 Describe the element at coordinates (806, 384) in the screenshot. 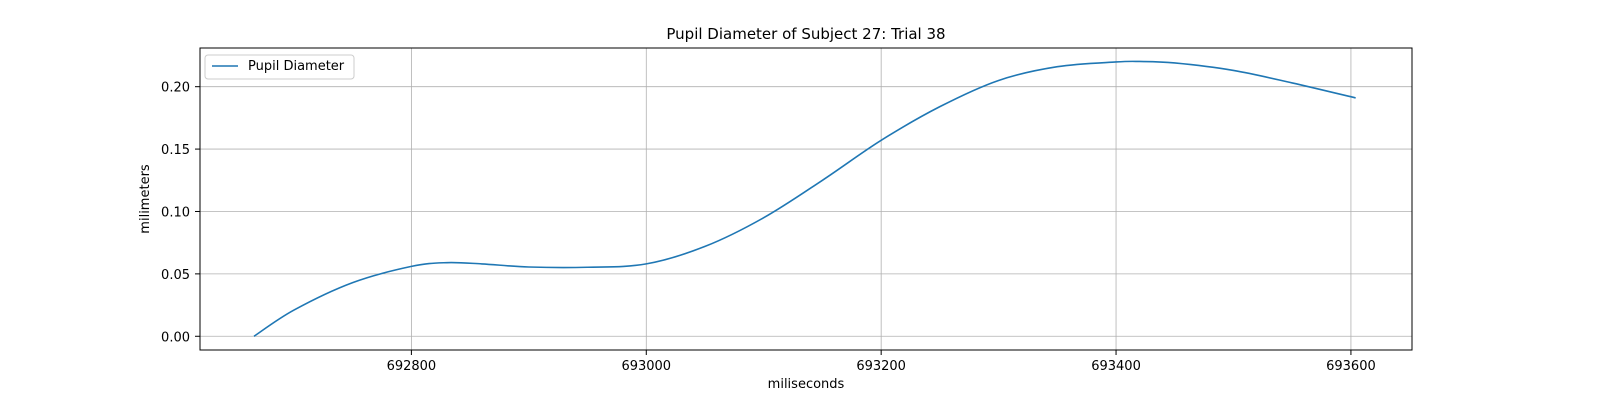

I see `x-axis-label: miliseconds` at that location.